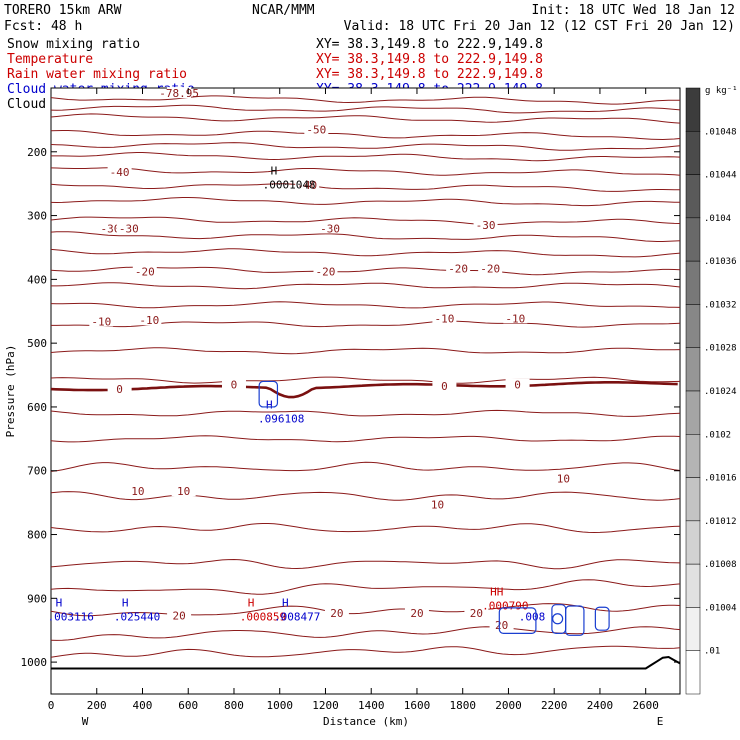 This screenshot has height=740, width=740. What do you see at coordinates (263, 616) in the screenshot?
I see `mixing-ratio-value: .000859` at bounding box center [263, 616].